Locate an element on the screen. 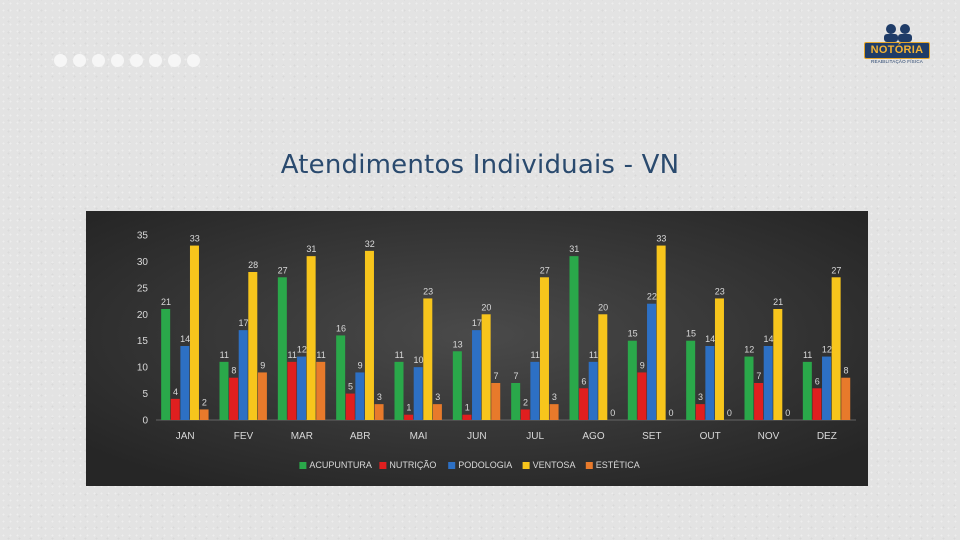 The height and width of the screenshot is (540, 960). x-tick-label: JAN is located at coordinates (185, 436).